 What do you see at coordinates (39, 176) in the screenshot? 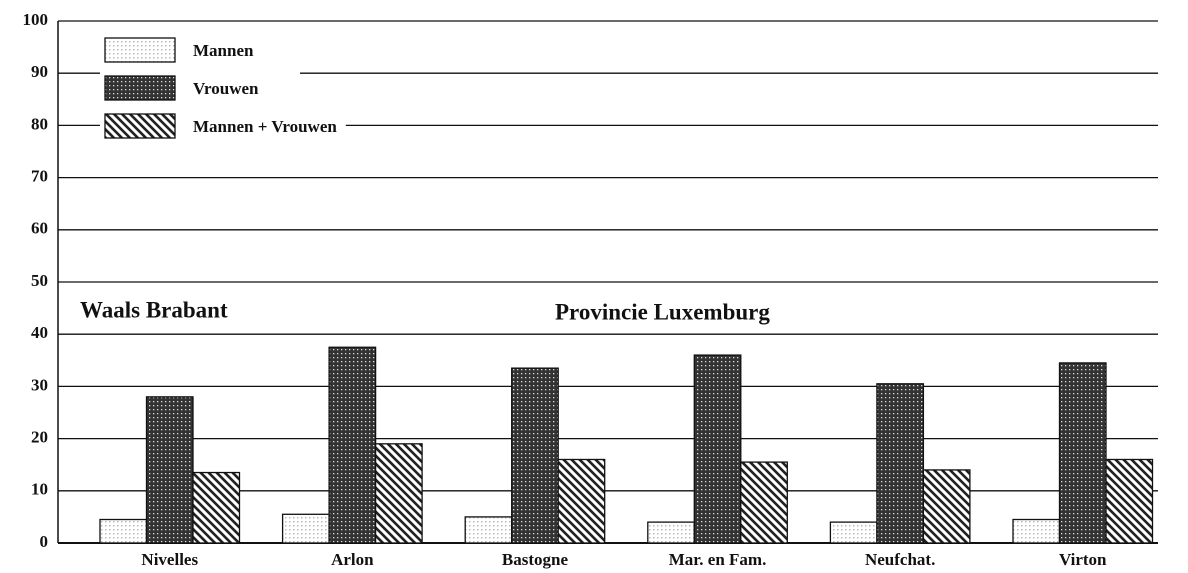
I see `y-tick-label: 70` at bounding box center [39, 176].